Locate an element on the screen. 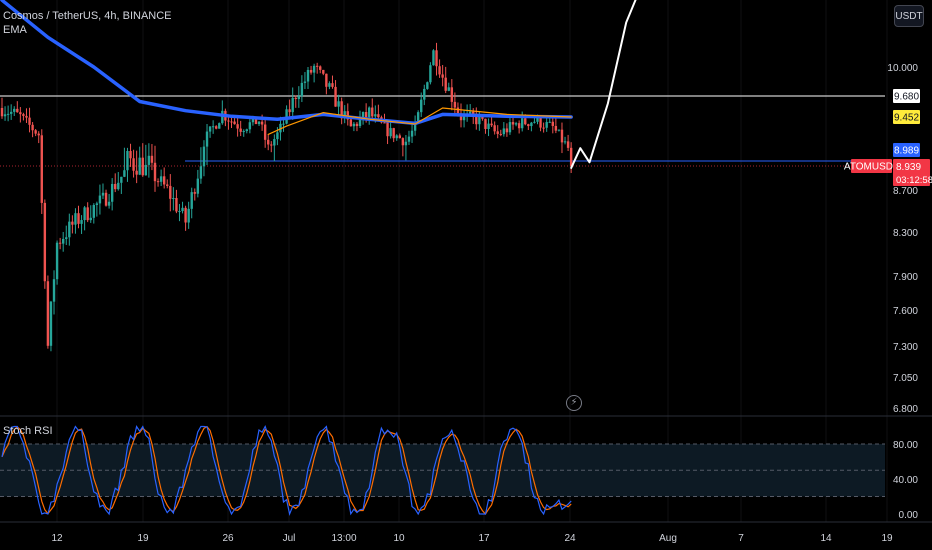  time-axis: 12 19 26 Jul 13:00 10 17 24 Aug 7 14 19 is located at coordinates (472, 538).